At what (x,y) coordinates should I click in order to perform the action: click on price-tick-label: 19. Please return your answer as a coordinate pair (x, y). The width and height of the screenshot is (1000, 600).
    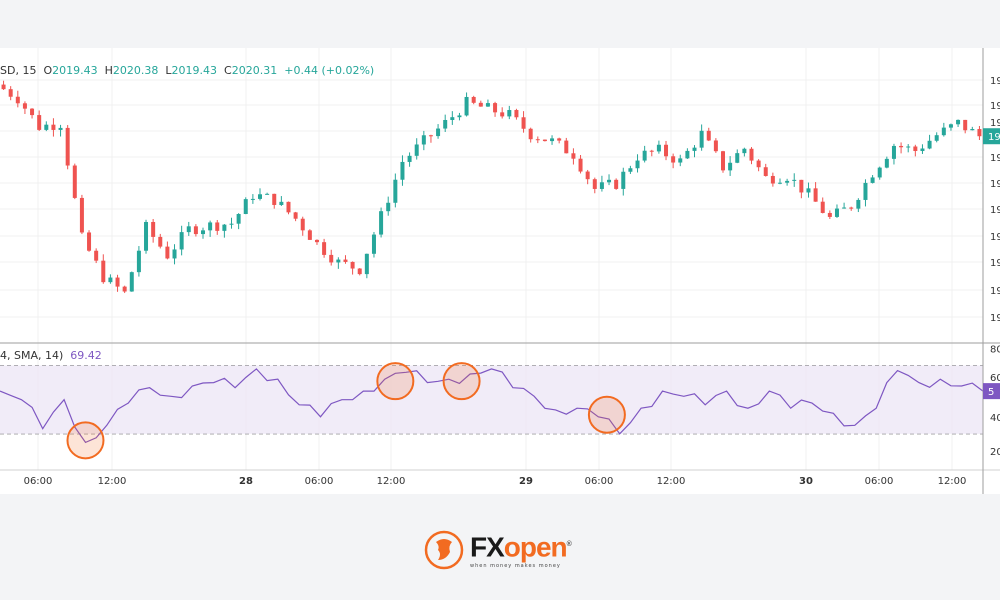
    Looking at the image, I should click on (995, 81).